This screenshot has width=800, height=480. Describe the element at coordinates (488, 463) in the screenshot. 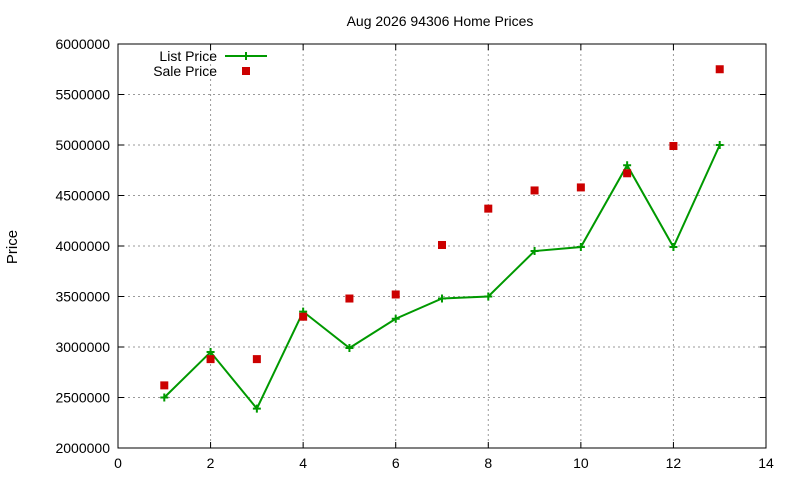

I see `x-tick-label: 8` at that location.